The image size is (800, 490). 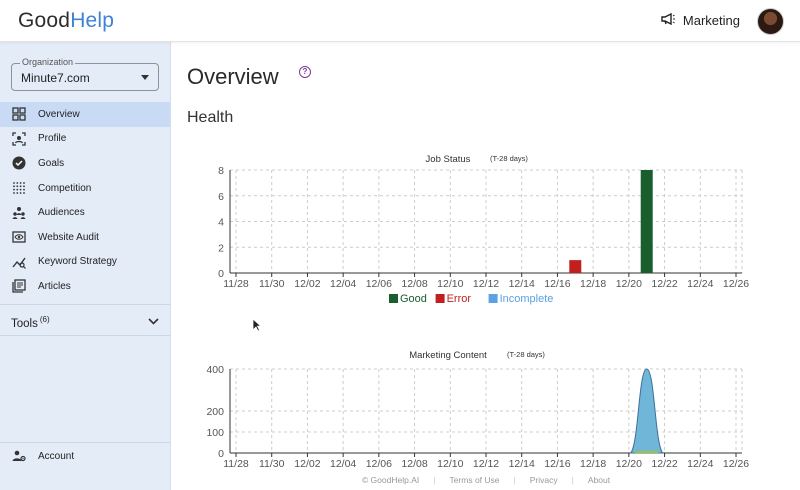 I want to click on footer-privacy-link: Privacy, so click(x=543, y=480).